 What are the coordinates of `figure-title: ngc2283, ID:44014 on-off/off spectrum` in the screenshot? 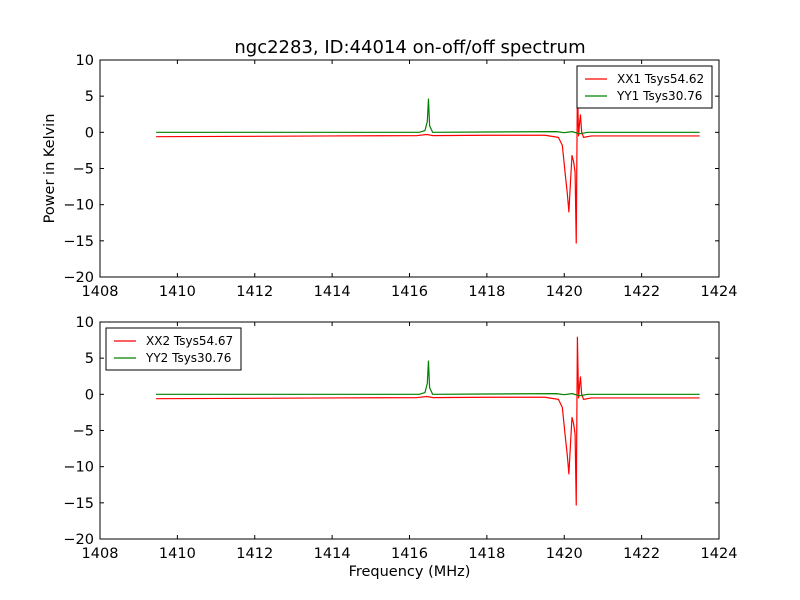 It's located at (409, 47).